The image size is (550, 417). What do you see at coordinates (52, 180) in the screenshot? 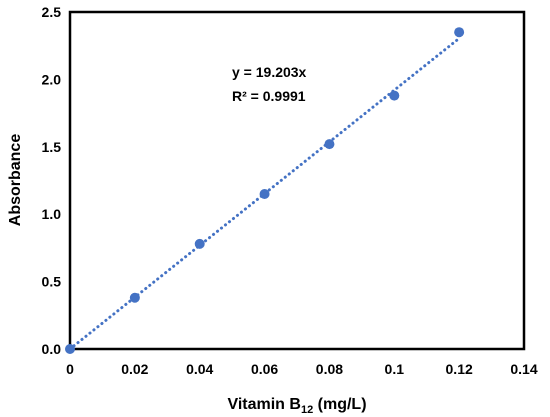
I see `y-axis-ticks: 0.0 0.5 1.0 1.5 2.0 2.5` at bounding box center [52, 180].